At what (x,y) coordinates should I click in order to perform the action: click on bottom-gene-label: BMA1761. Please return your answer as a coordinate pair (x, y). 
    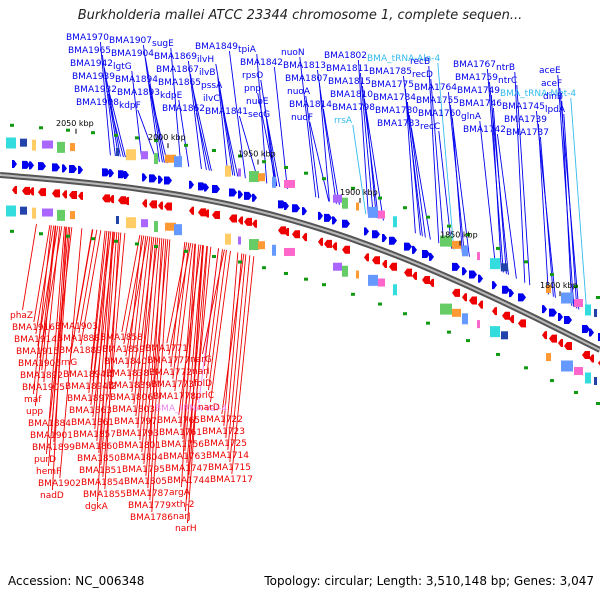
    Looking at the image, I should click on (180, 433).